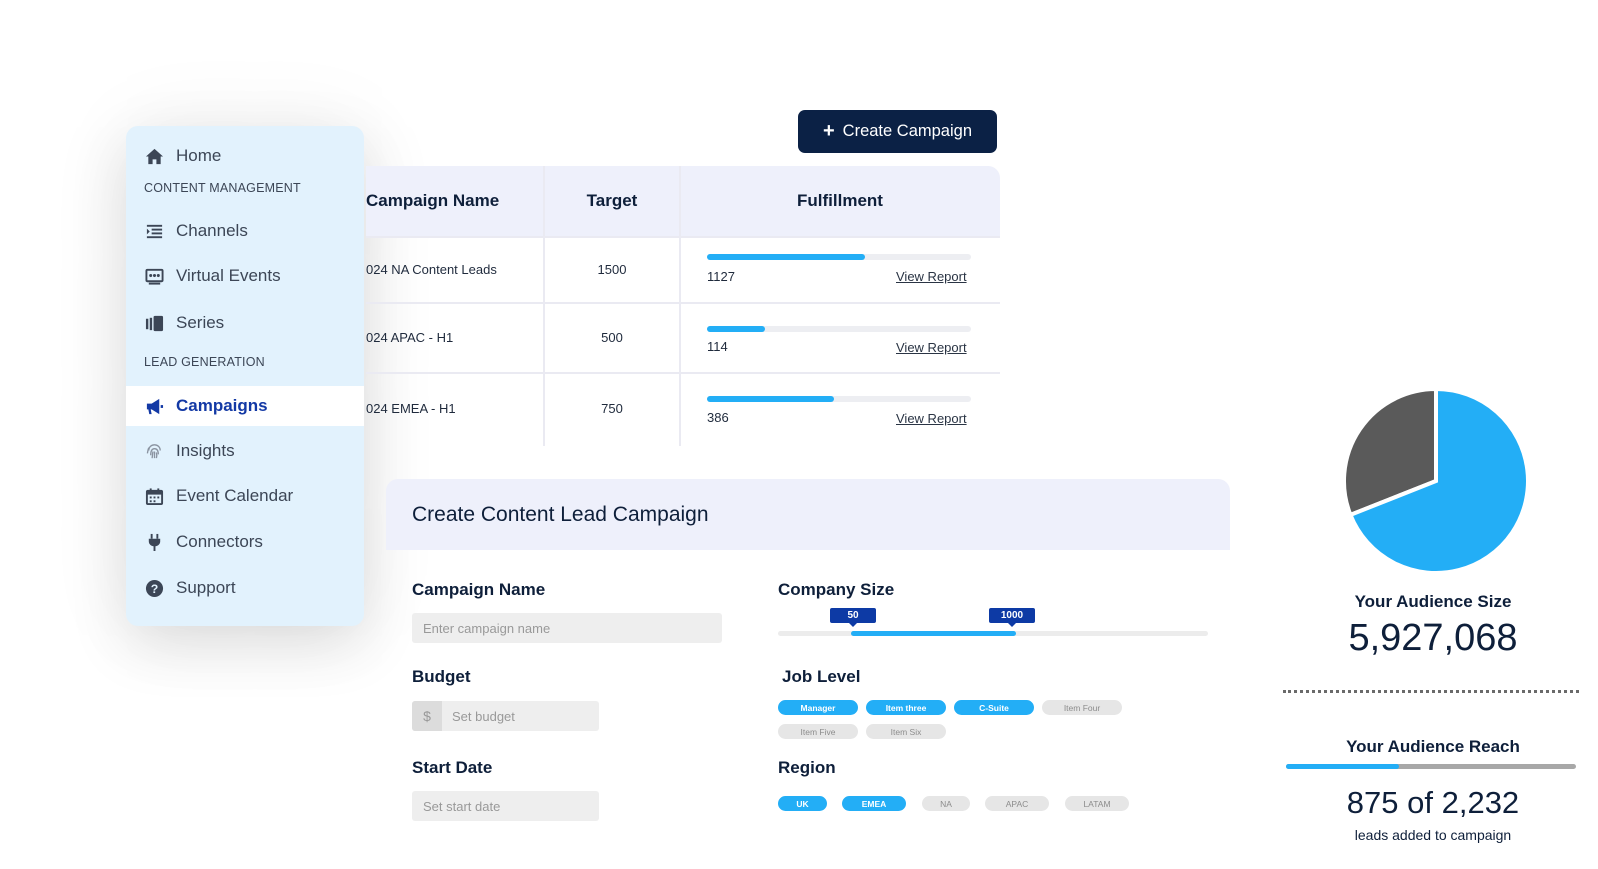 This screenshot has width=1598, height=869. I want to click on audience-reach-progress-bar, so click(1431, 766).